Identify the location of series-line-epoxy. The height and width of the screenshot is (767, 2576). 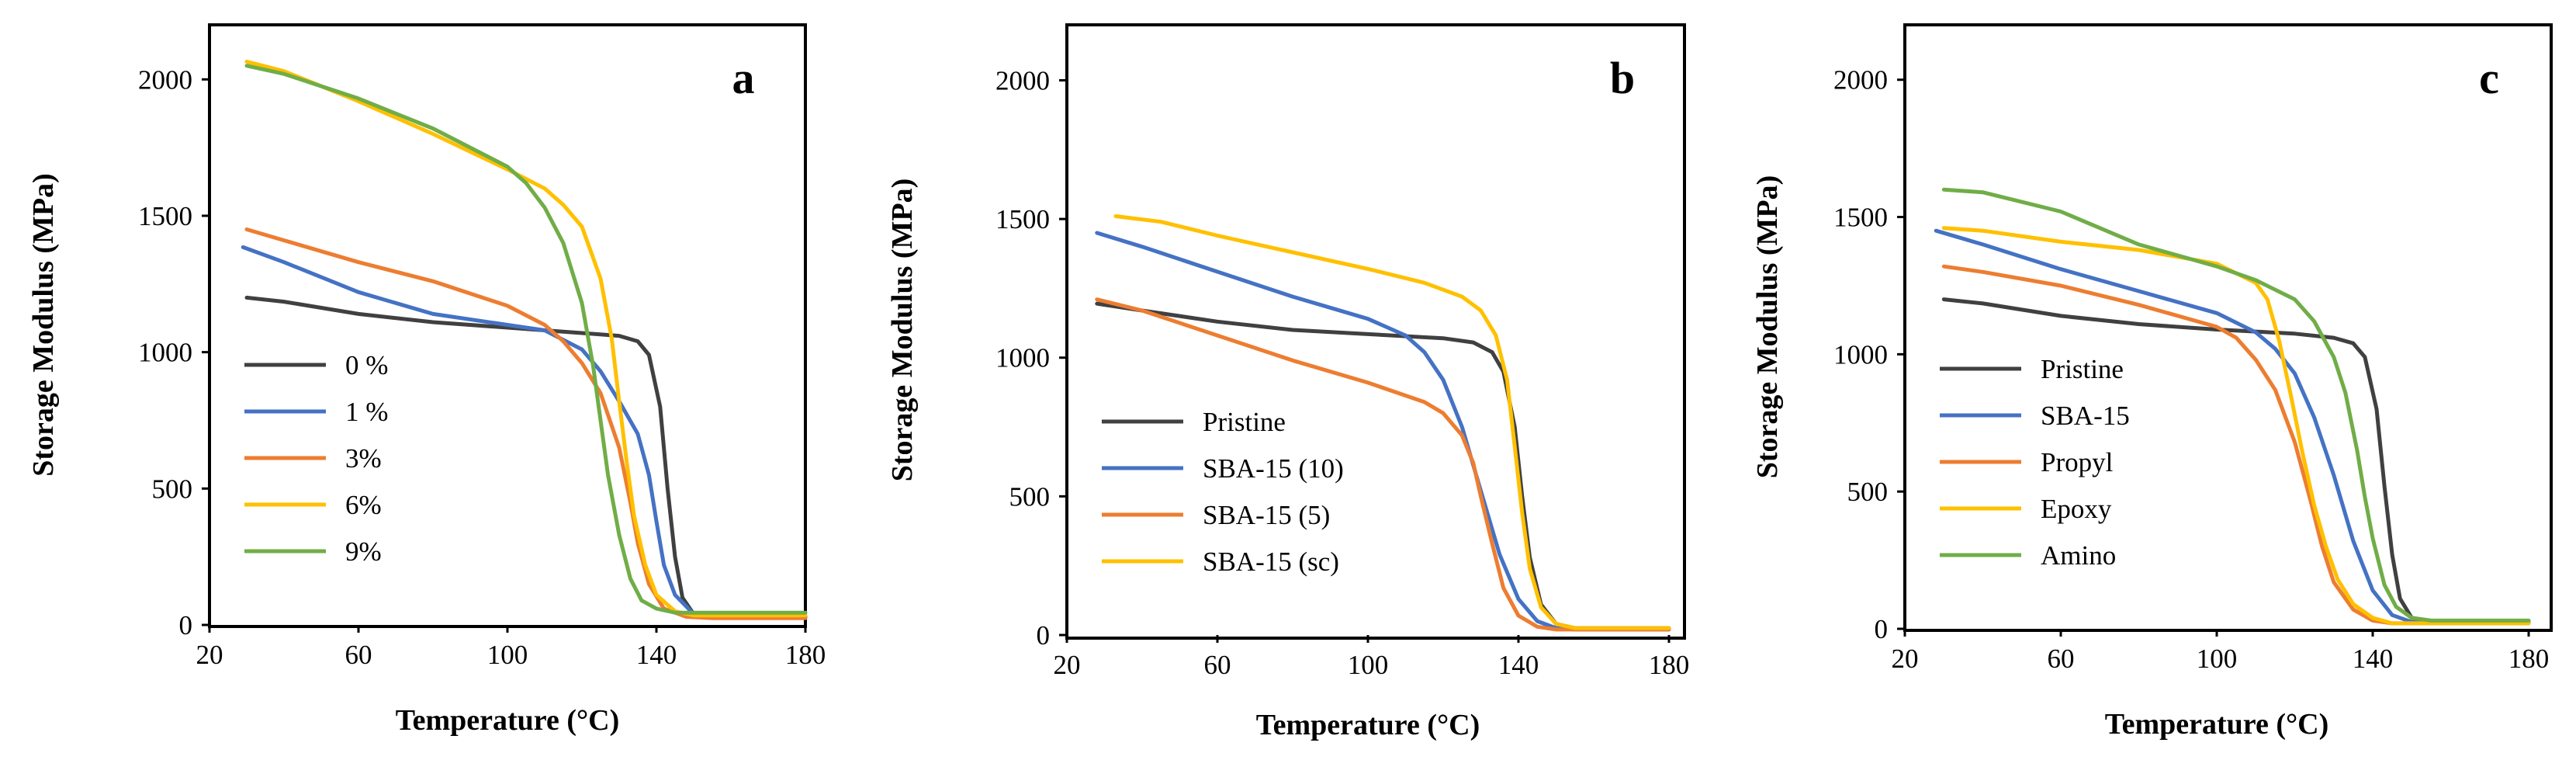
(2236, 426).